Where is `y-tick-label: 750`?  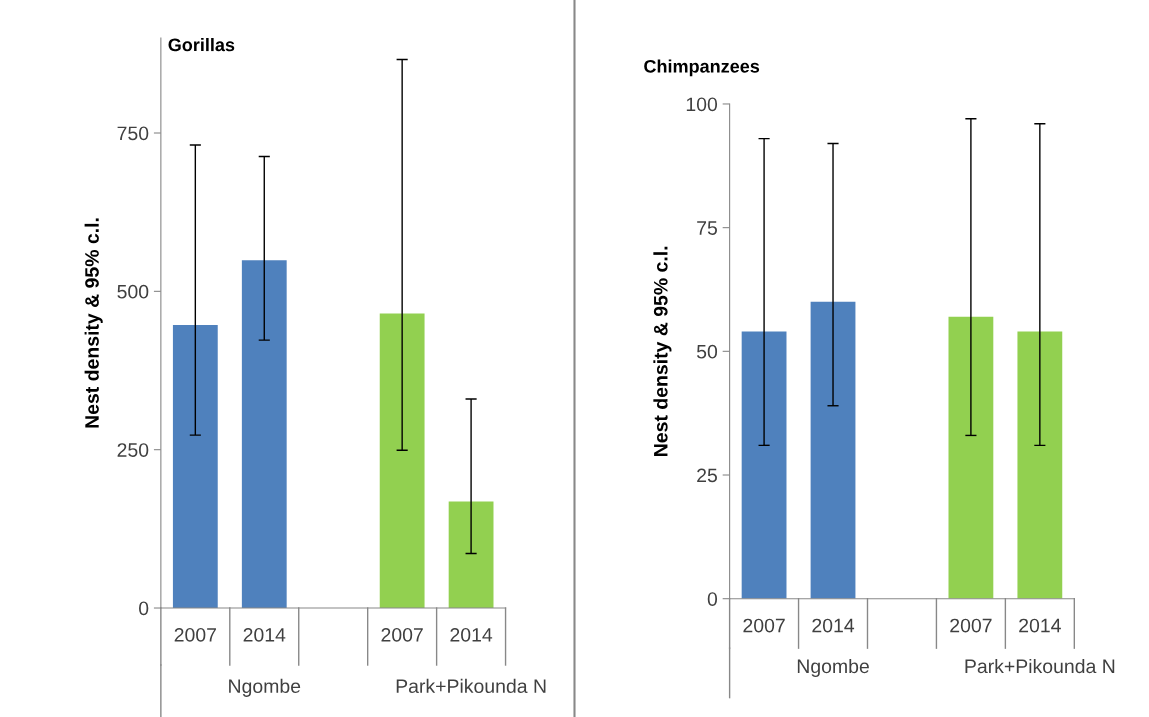 y-tick-label: 750 is located at coordinates (133, 133).